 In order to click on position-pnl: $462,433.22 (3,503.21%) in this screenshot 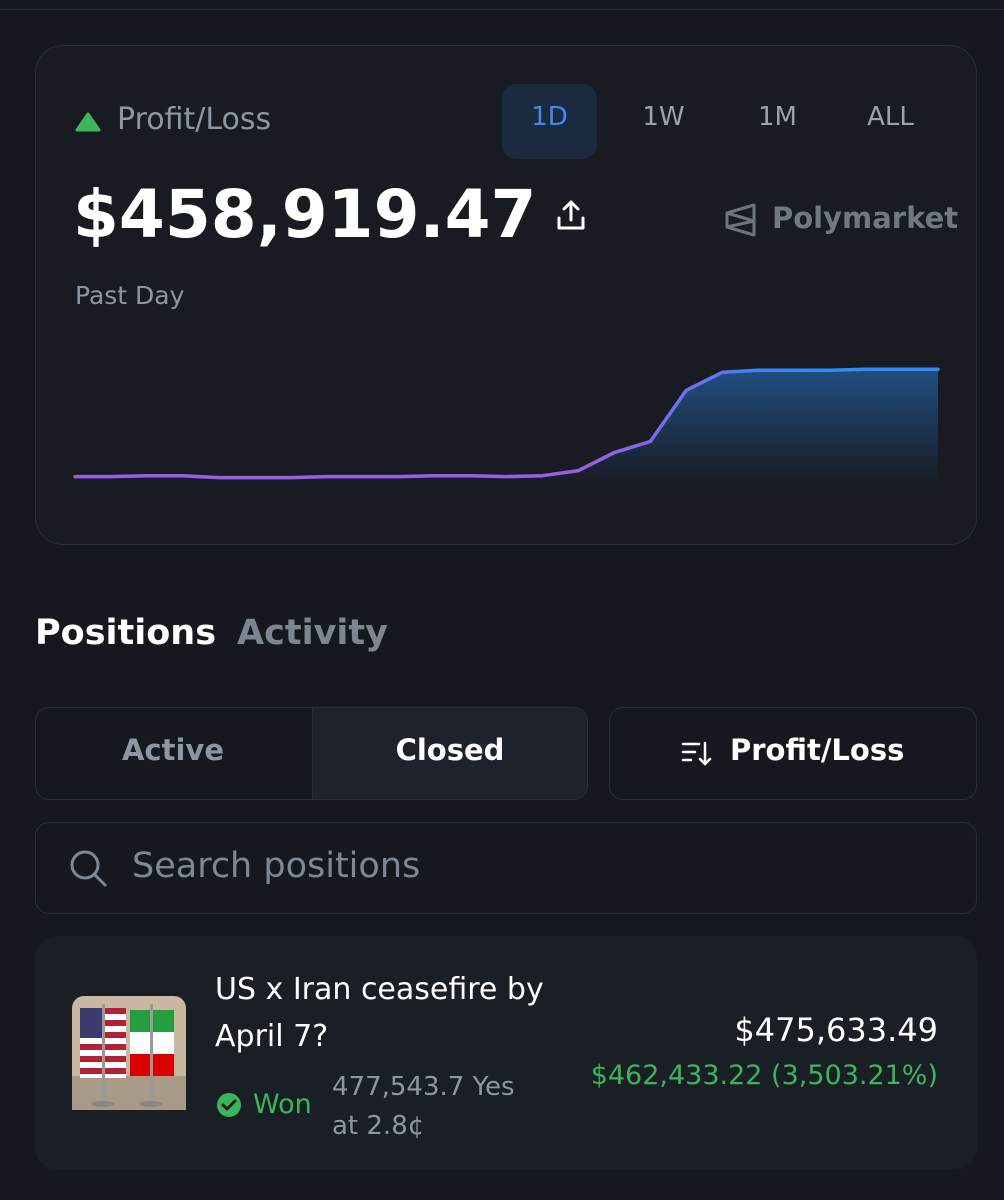, I will do `click(764, 1075)`.